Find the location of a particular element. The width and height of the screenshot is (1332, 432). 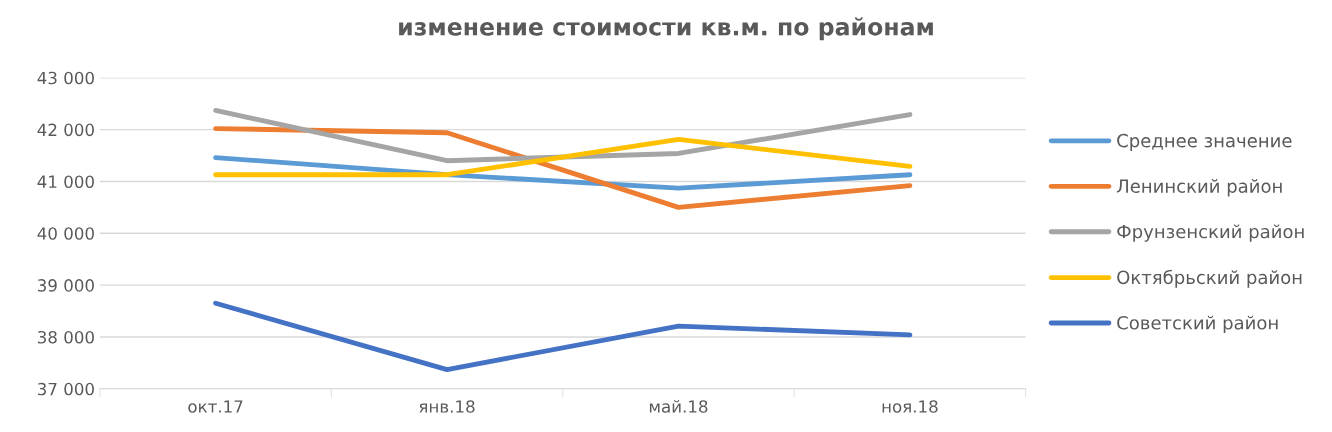

y-tick-label: 42 000 is located at coordinates (65, 130).